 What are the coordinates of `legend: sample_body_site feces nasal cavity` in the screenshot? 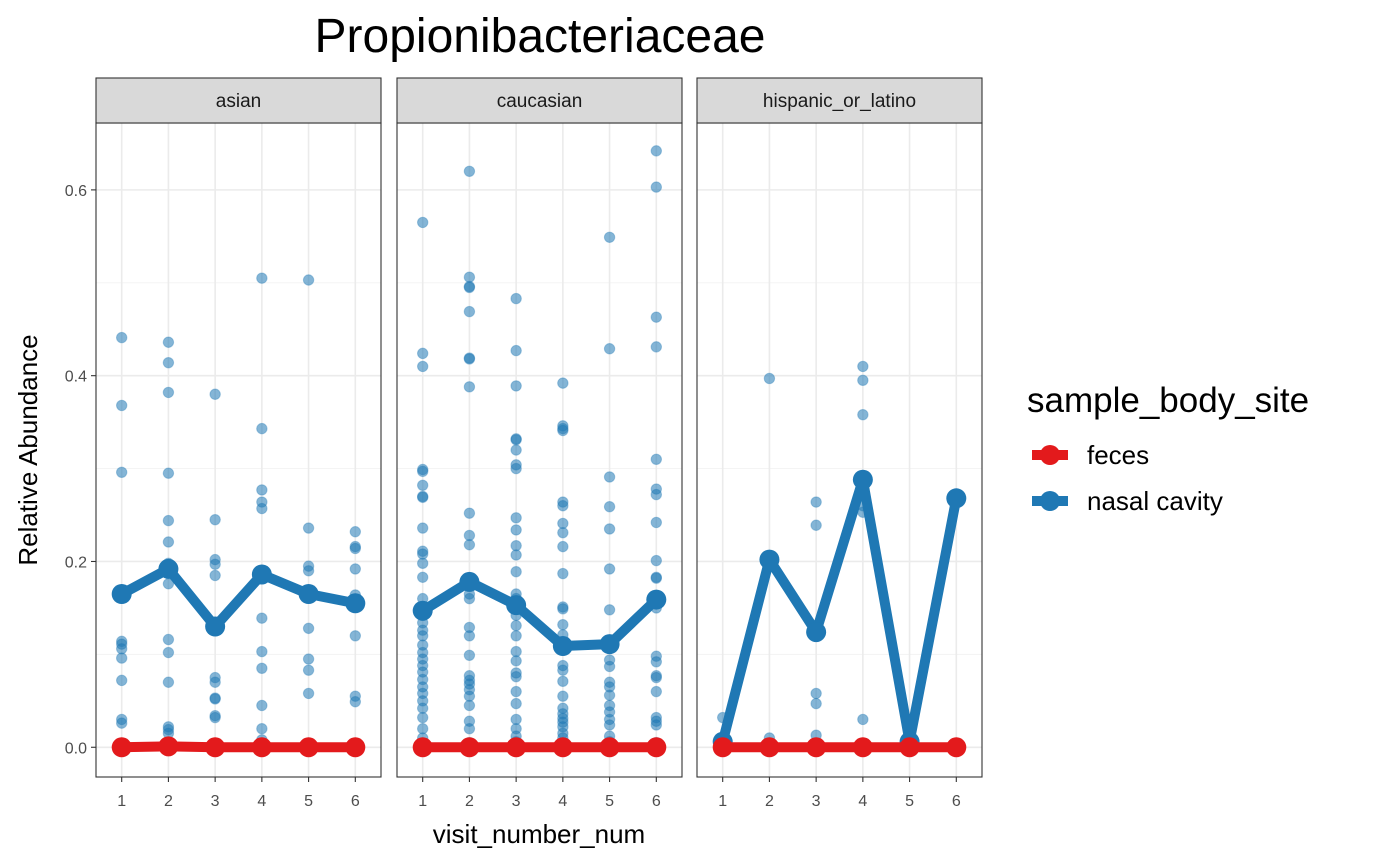 It's located at (1168, 448).